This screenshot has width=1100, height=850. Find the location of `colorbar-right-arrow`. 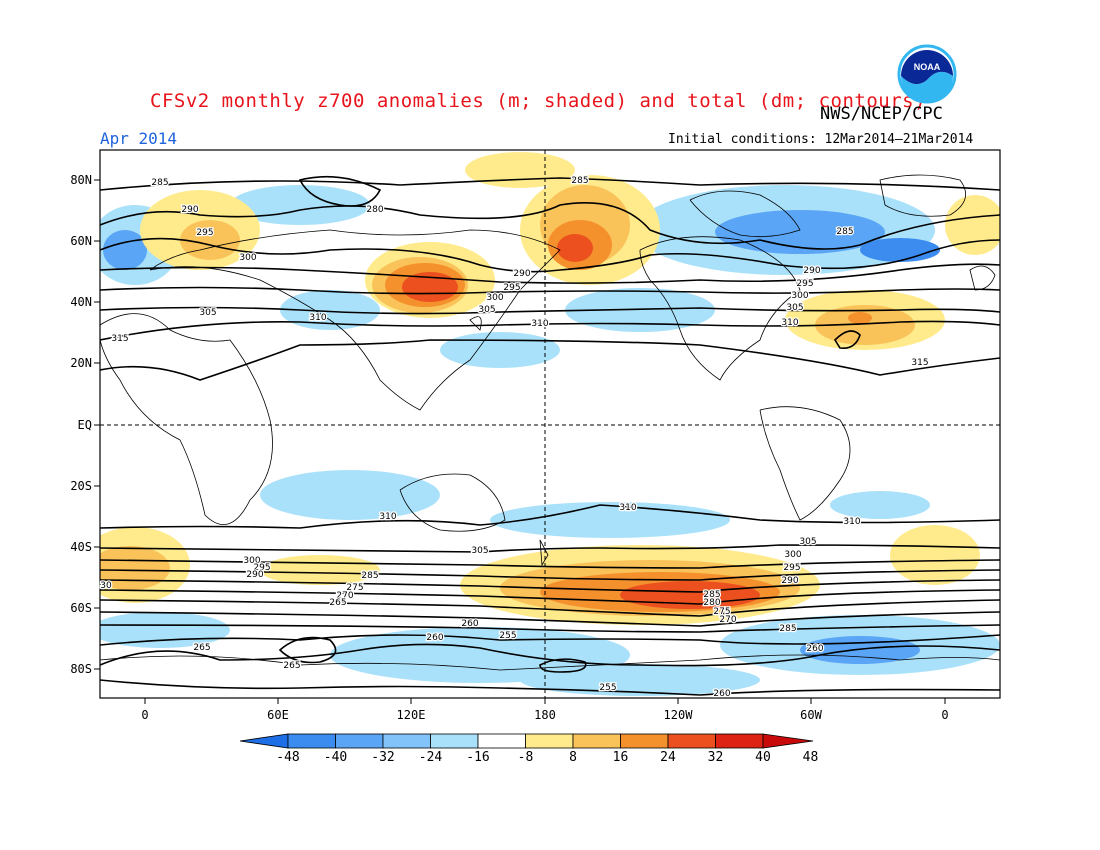

colorbar-right-arrow is located at coordinates (788, 741).